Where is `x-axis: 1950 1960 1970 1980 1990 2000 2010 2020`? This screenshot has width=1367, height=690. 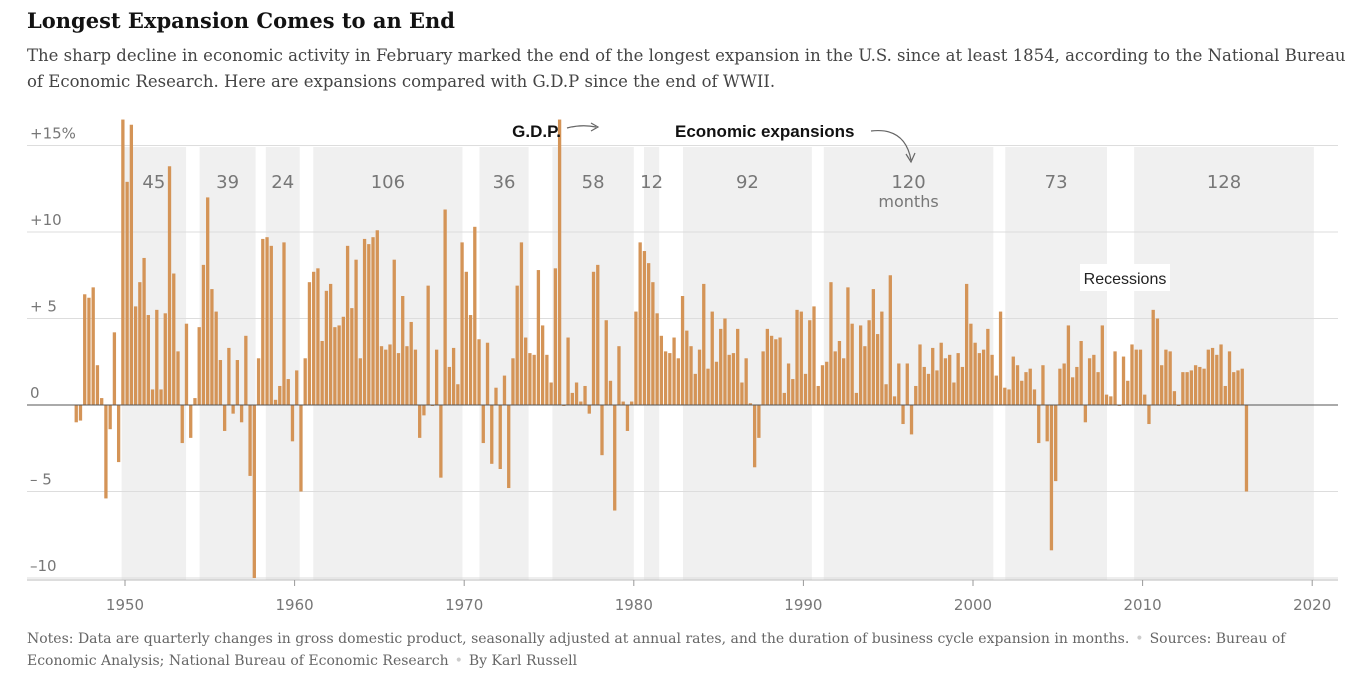 x-axis: 1950 1960 1970 1980 1990 2000 2010 2020 is located at coordinates (682, 596).